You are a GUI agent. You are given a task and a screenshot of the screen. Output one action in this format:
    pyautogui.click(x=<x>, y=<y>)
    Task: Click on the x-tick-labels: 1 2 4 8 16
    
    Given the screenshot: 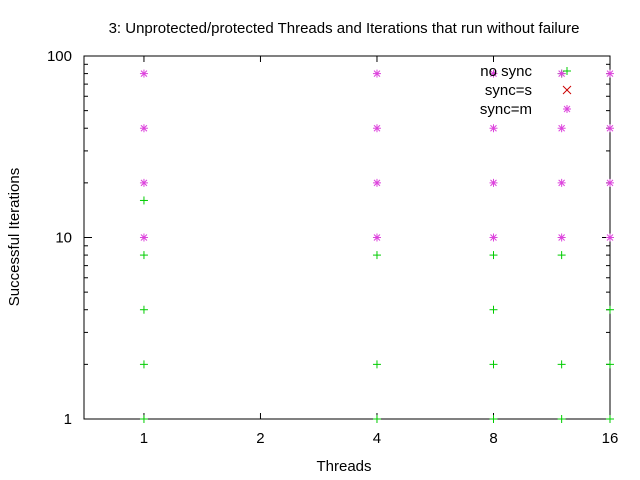 What is the action you would take?
    pyautogui.click(x=379, y=438)
    